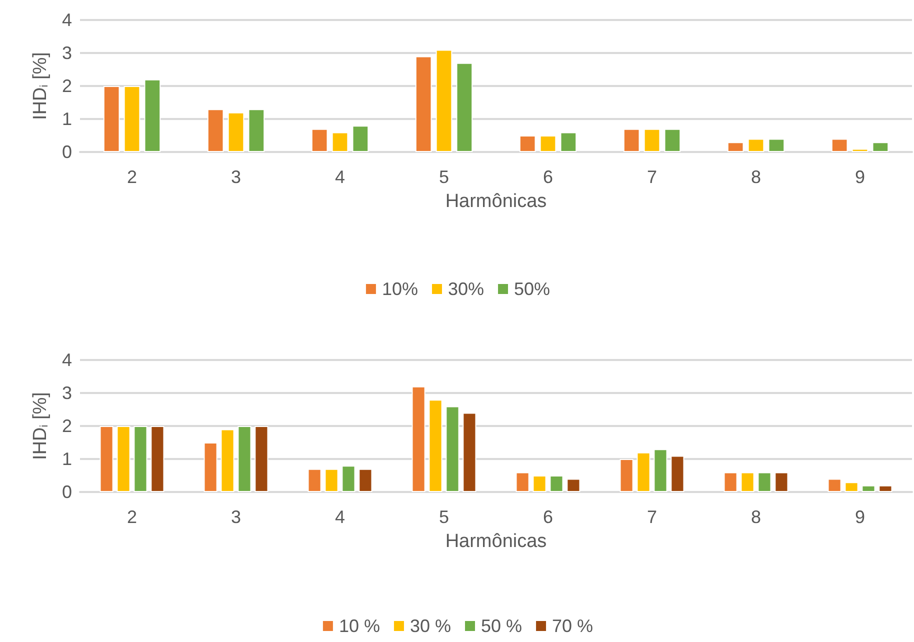 Image resolution: width=914 pixels, height=642 pixels. What do you see at coordinates (501, 626) in the screenshot?
I see `legend-label: 50 %` at bounding box center [501, 626].